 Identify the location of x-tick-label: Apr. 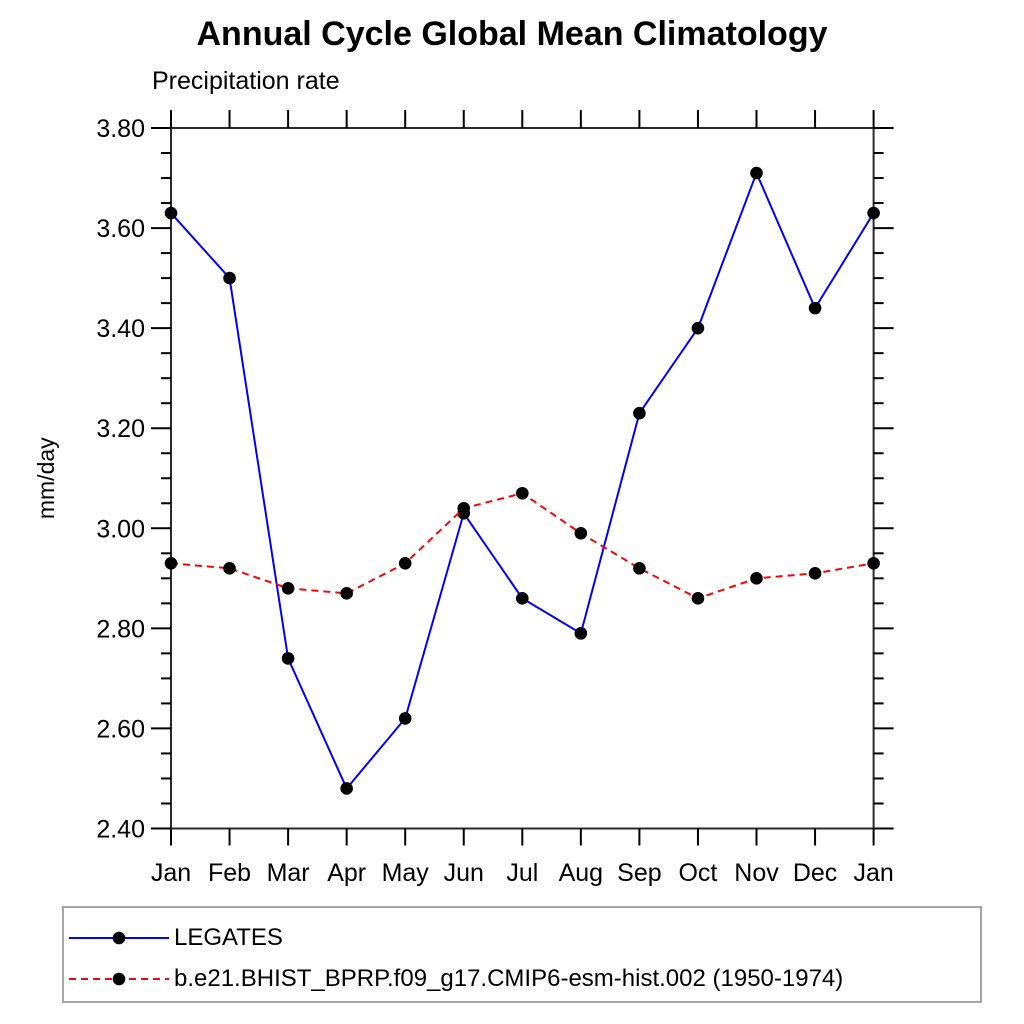
(346, 873).